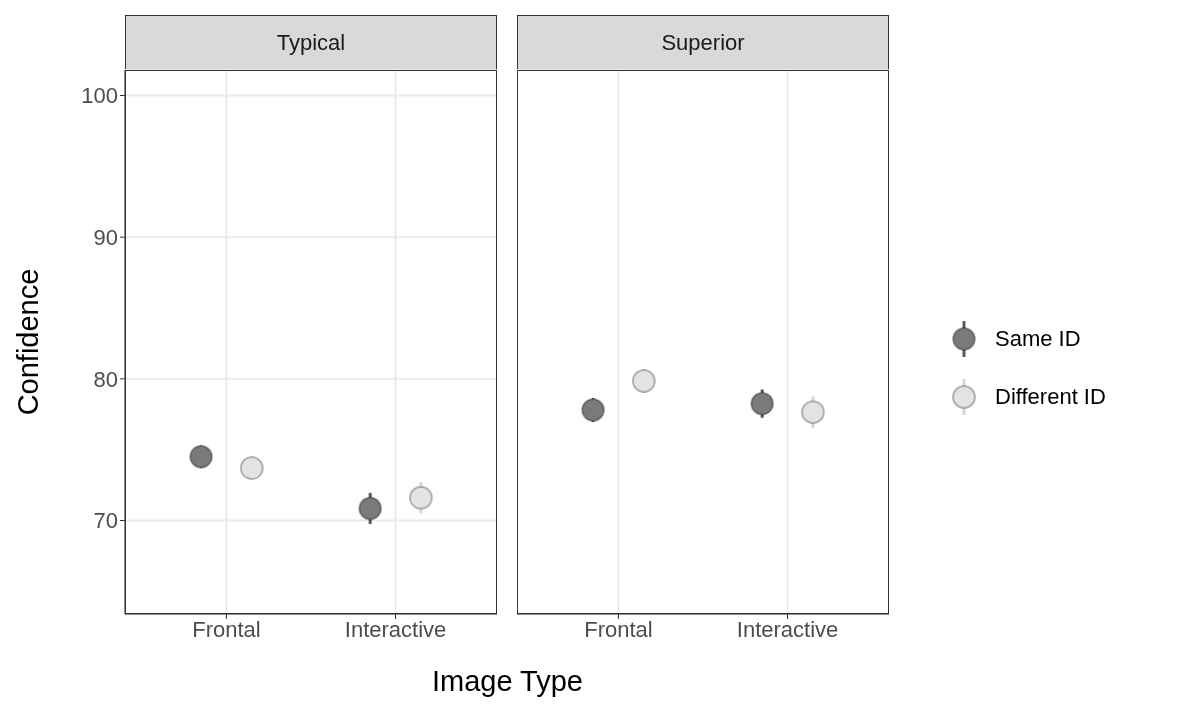 Image resolution: width=1178 pixels, height=704 pixels. Describe the element at coordinates (1050, 397) in the screenshot. I see `legend-label: Different ID` at that location.